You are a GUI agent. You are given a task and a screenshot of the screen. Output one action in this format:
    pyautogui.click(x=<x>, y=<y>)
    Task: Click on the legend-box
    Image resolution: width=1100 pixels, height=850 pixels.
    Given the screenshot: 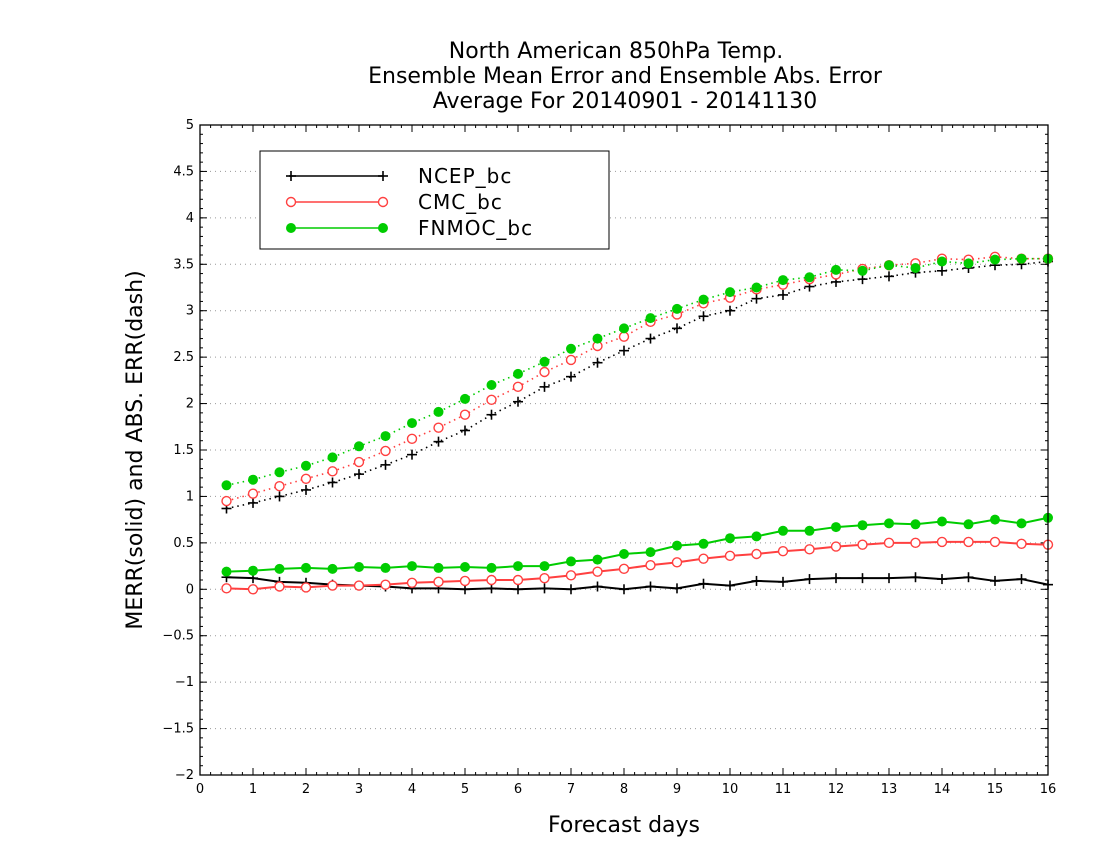 What is the action you would take?
    pyautogui.click(x=434, y=200)
    